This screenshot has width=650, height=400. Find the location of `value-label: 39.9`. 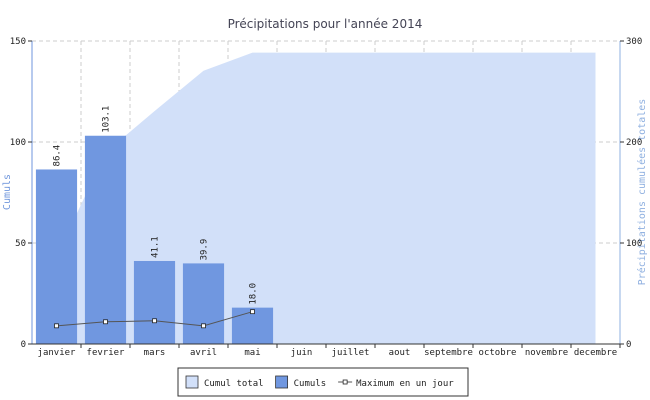

value-label: 39.9 is located at coordinates (205, 250).